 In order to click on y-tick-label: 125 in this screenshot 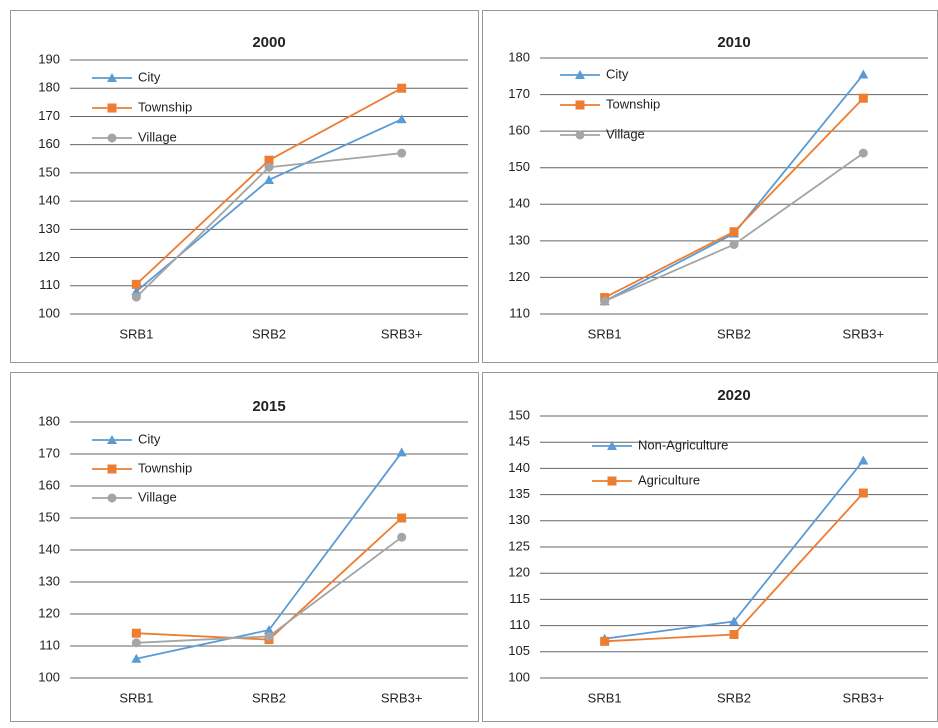, I will do `click(519, 545)`.